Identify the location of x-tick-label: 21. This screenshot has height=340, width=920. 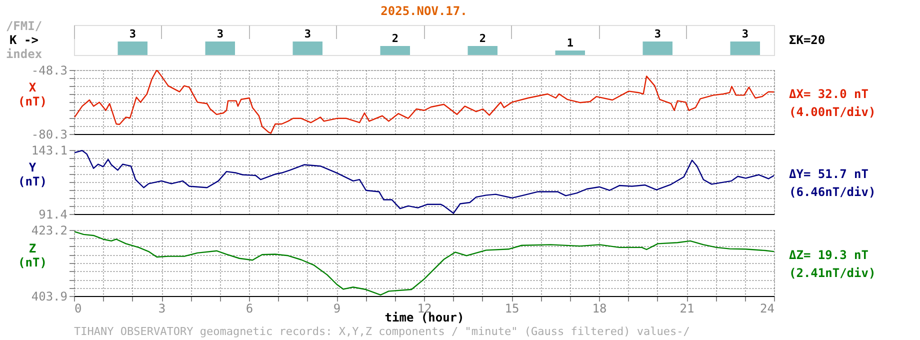
(687, 309).